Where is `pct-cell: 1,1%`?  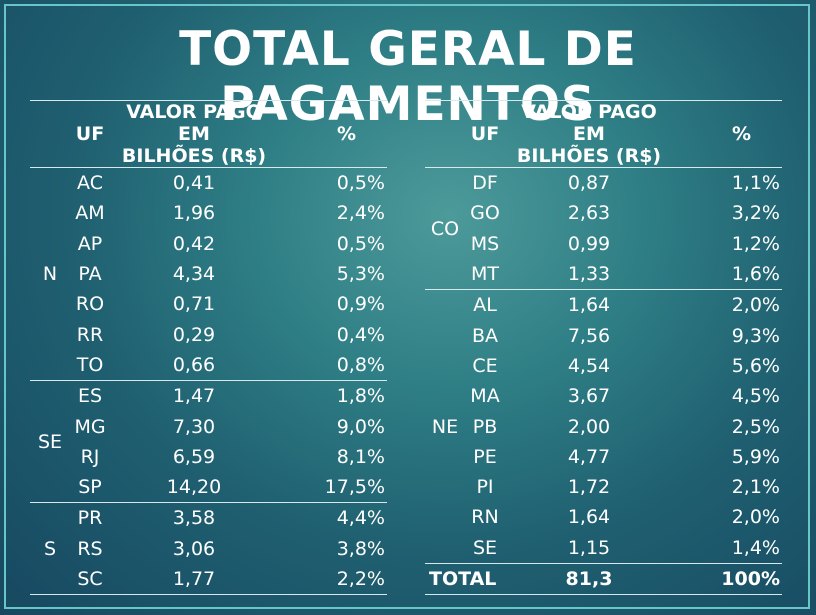
pct-cell: 1,1% is located at coordinates (755, 183).